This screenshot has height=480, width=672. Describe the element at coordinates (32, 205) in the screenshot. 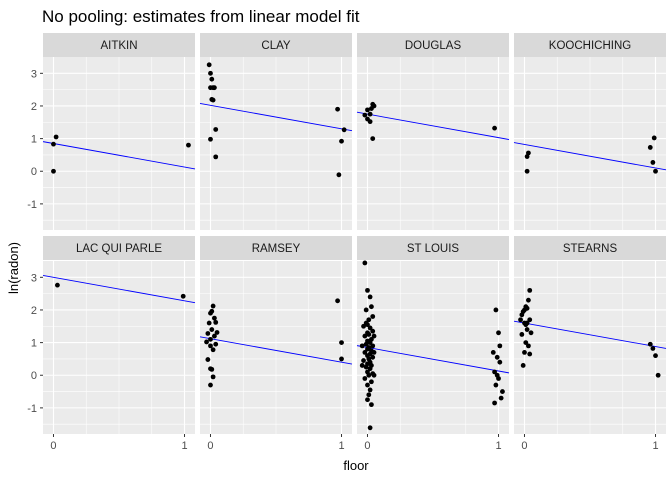

I see `y-tick-label: -1` at that location.